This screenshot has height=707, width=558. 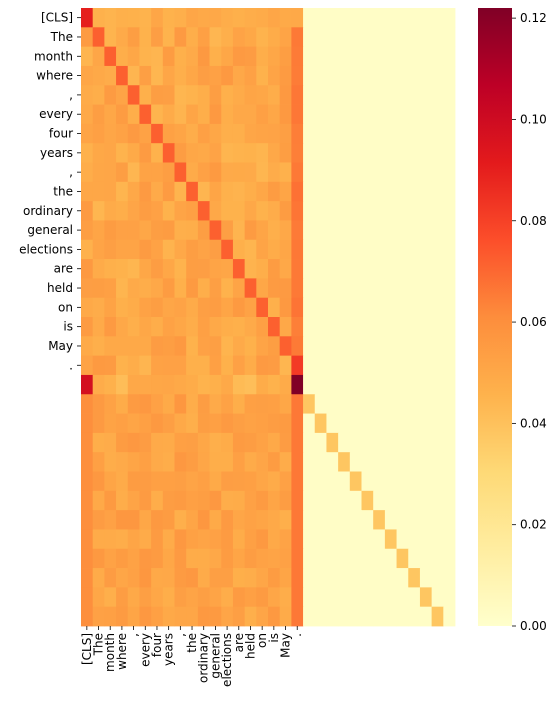 I want to click on y-tick-label: month, so click(x=53, y=56).